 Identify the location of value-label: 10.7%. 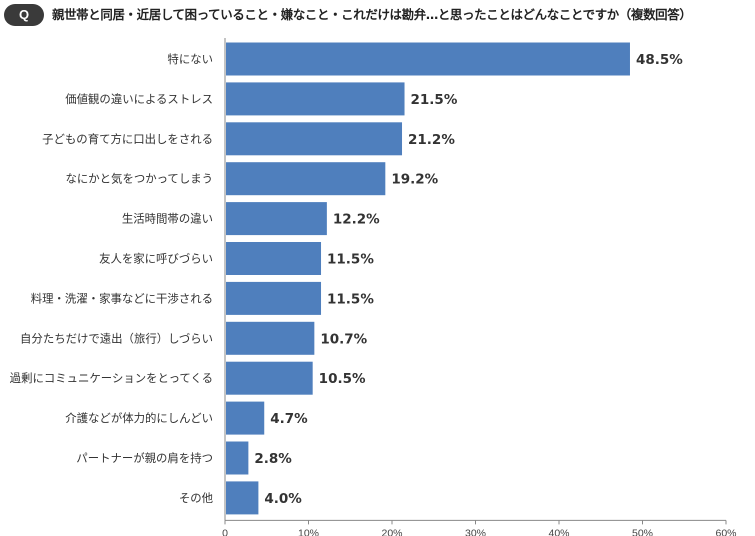
(343, 339).